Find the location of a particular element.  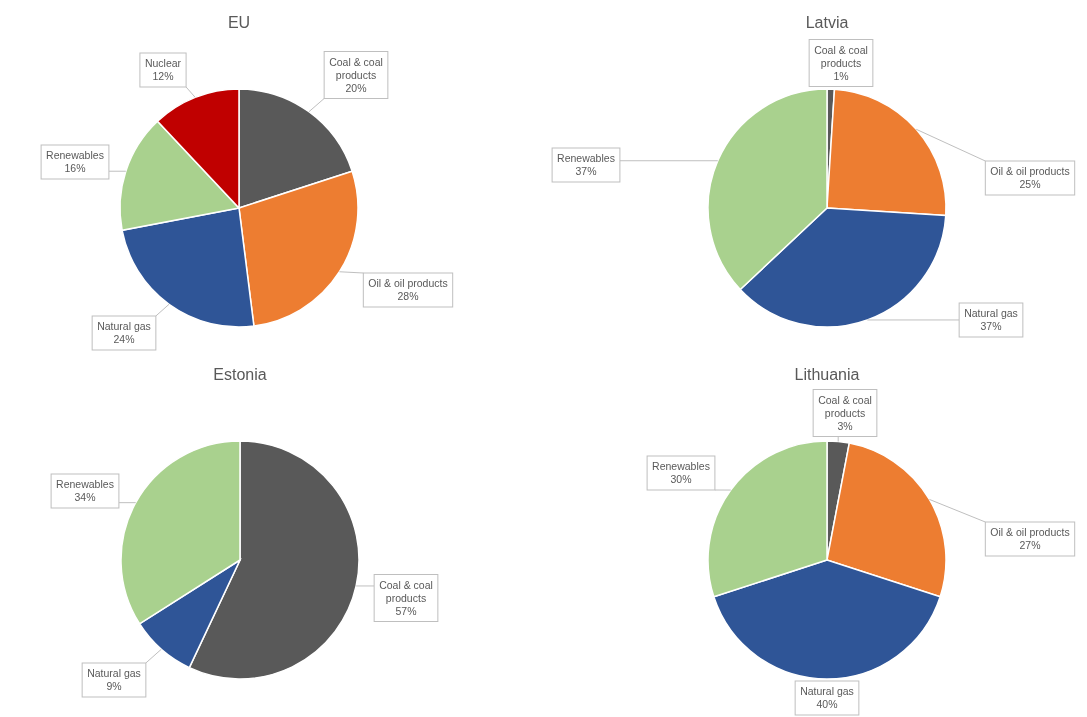

chart-title: Estonia is located at coordinates (240, 374).